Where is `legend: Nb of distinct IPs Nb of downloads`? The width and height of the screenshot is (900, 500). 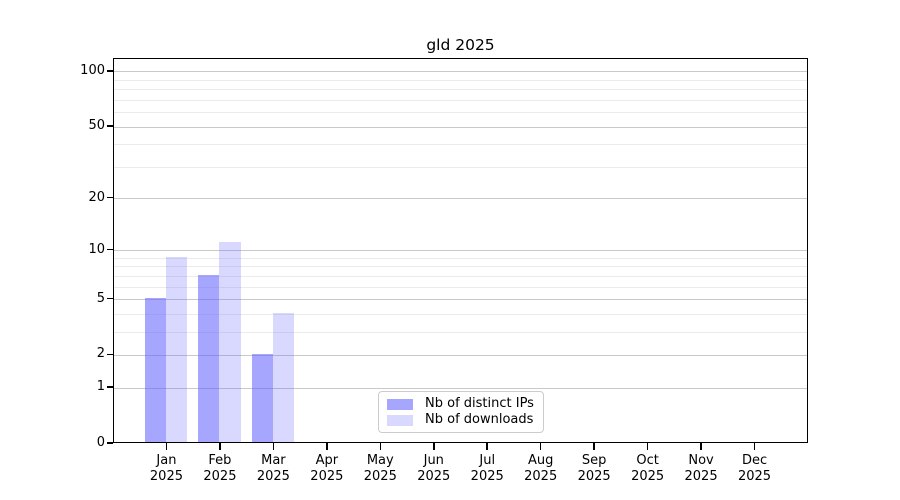
legend: Nb of distinct IPs Nb of downloads is located at coordinates (461, 412).